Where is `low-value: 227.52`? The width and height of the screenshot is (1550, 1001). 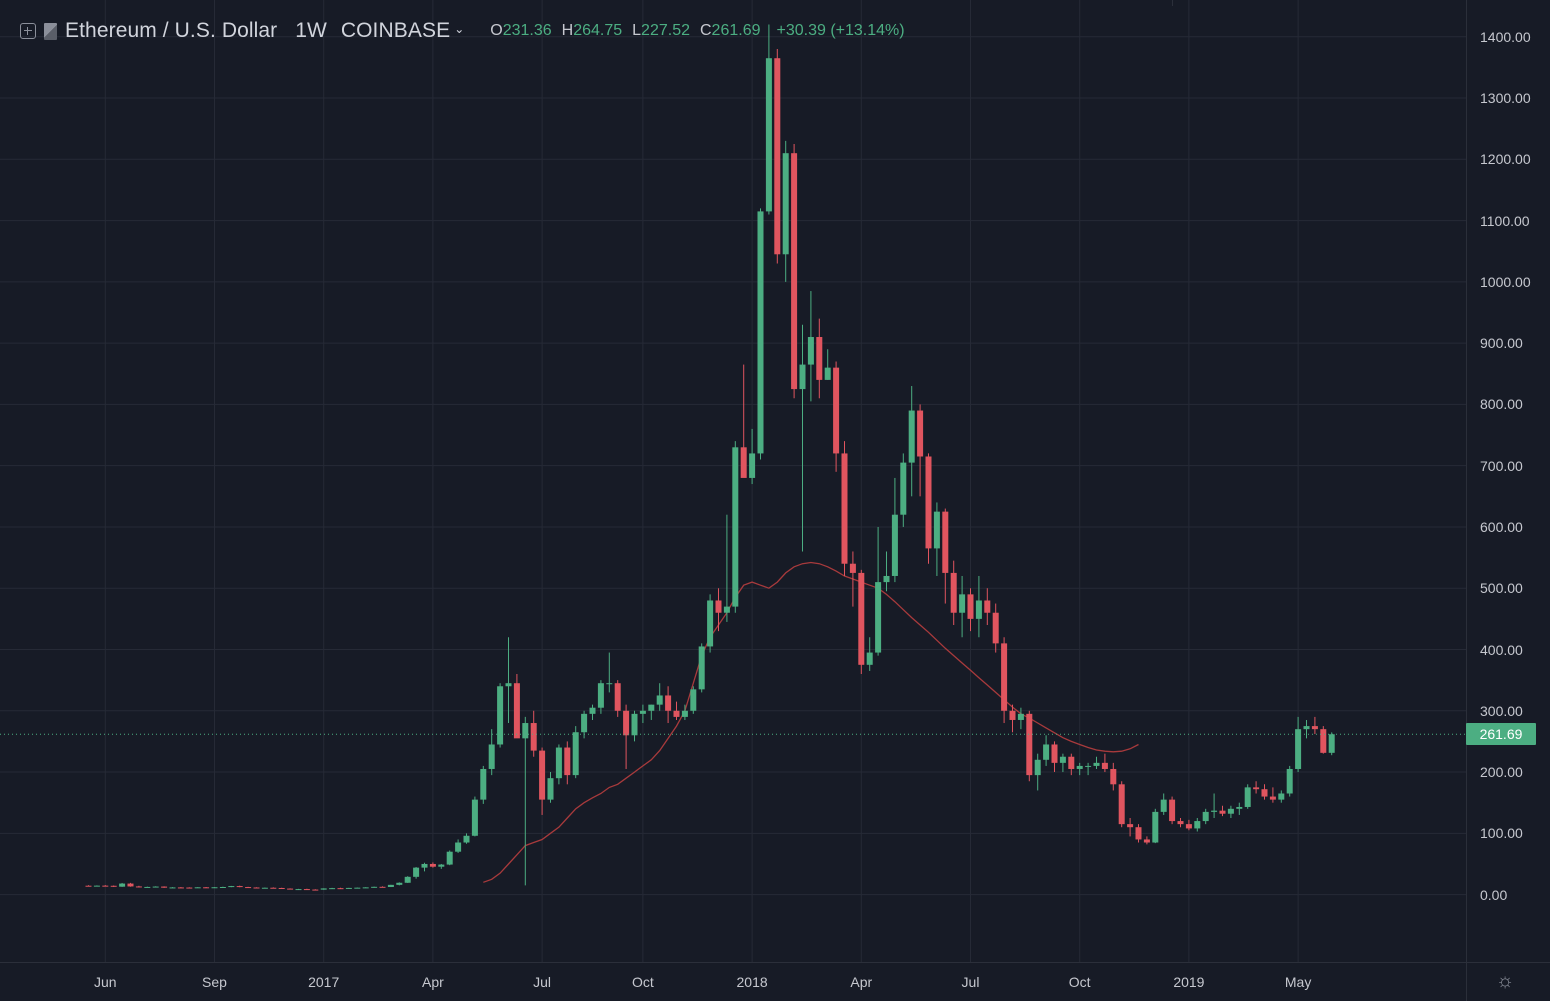 low-value: 227.52 is located at coordinates (665, 30).